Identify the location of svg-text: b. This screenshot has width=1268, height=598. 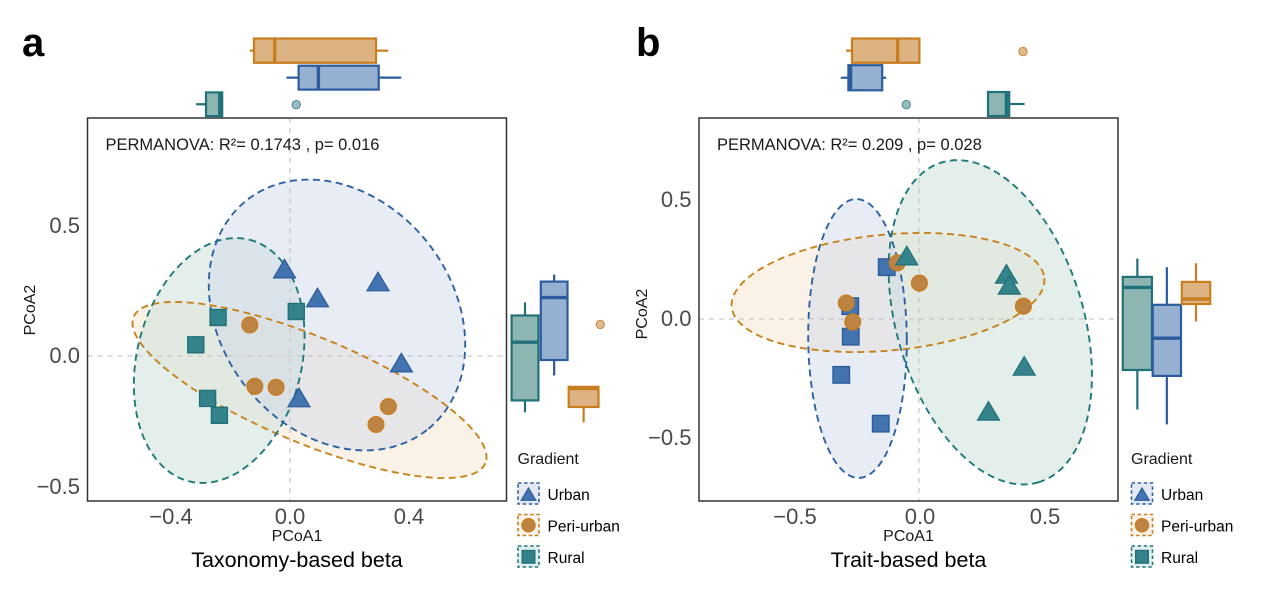
(648, 43).